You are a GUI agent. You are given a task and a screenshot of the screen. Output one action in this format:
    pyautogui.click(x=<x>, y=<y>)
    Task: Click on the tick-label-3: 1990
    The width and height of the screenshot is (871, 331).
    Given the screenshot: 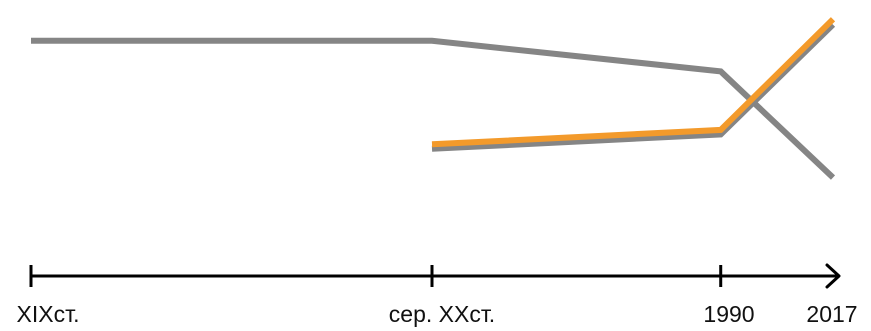 What is the action you would take?
    pyautogui.click(x=728, y=314)
    